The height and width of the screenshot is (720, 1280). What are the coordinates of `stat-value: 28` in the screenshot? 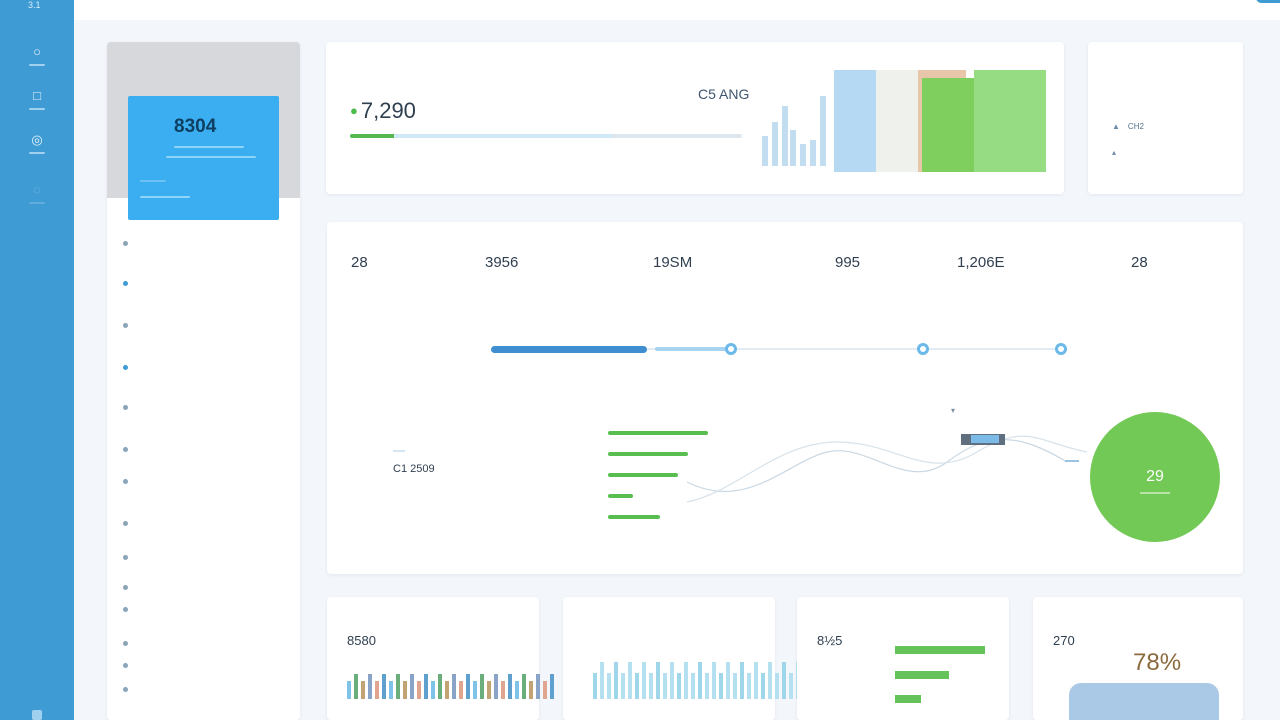 It's located at (359, 262).